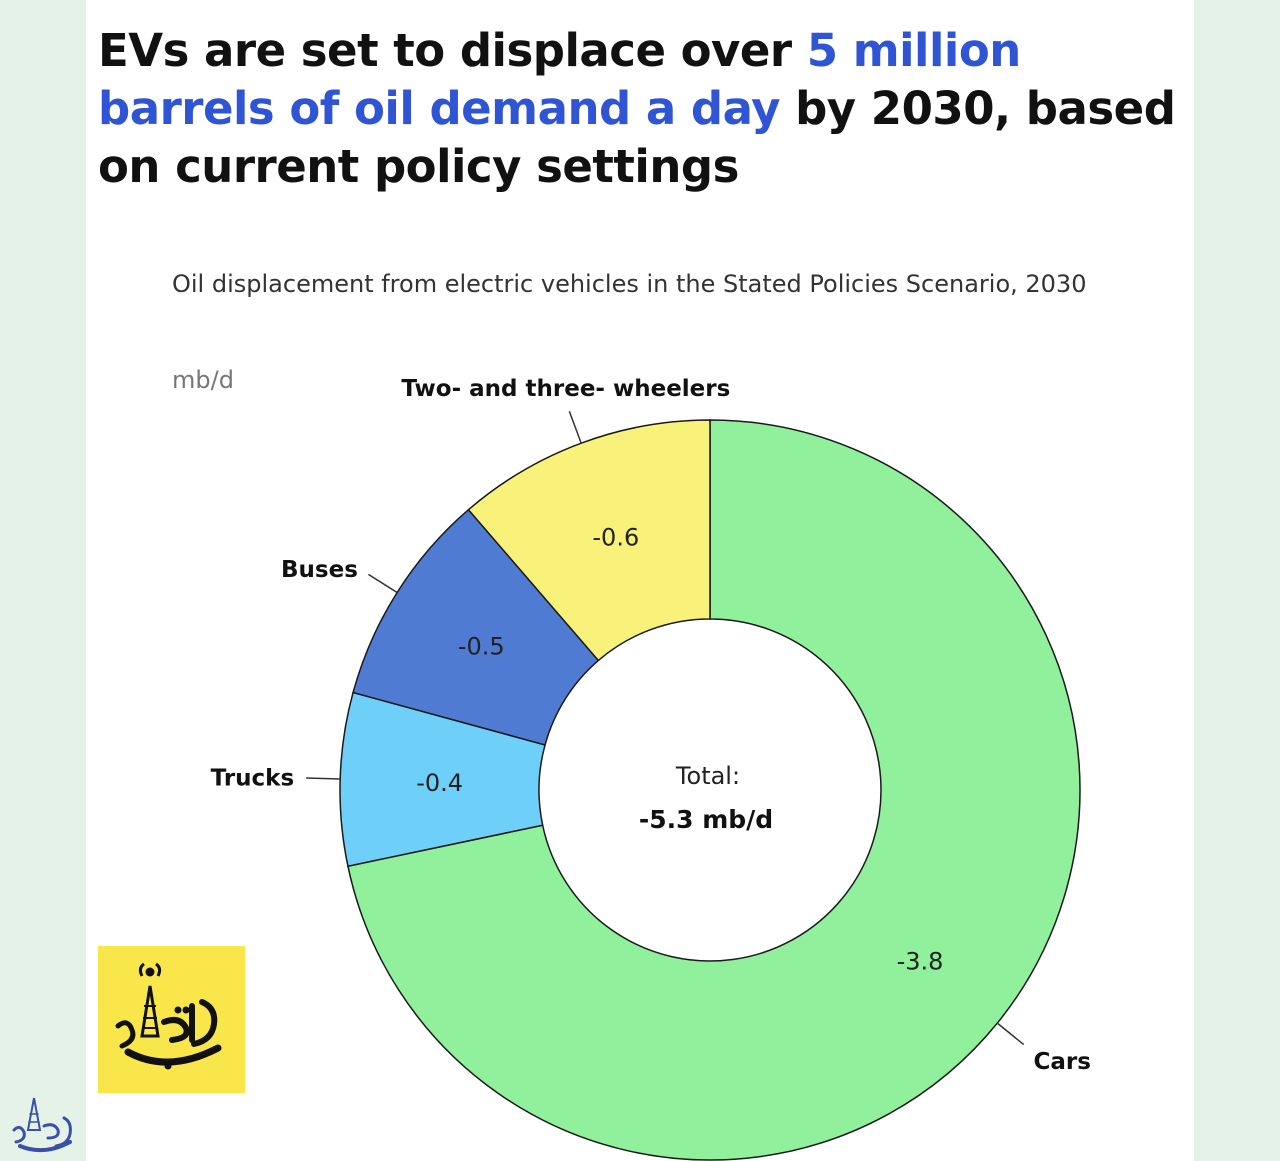 This screenshot has height=1161, width=1280. What do you see at coordinates (253, 779) in the screenshot?
I see `category-label: Trucks` at bounding box center [253, 779].